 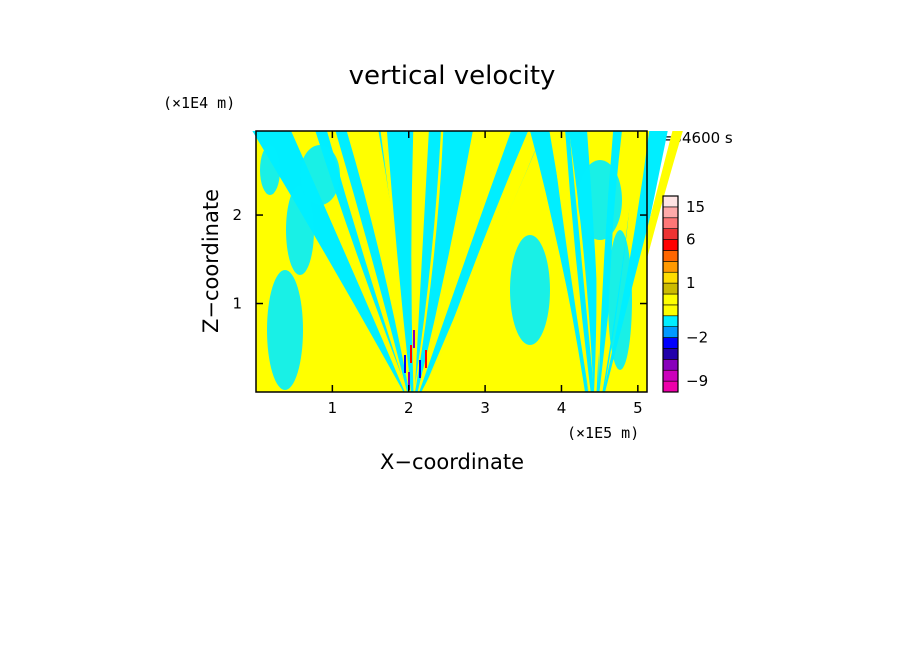 I want to click on x-tick-label: 4, so click(x=562, y=408).